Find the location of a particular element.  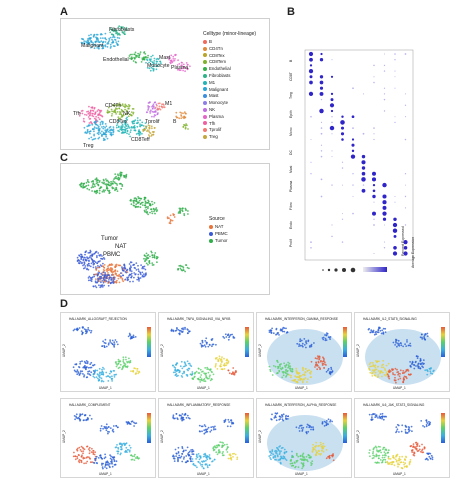

panel-d-tile-title: HALLMARK_INTERFERON_GAMMA_RESPONSE is located at coordinates (301, 319).